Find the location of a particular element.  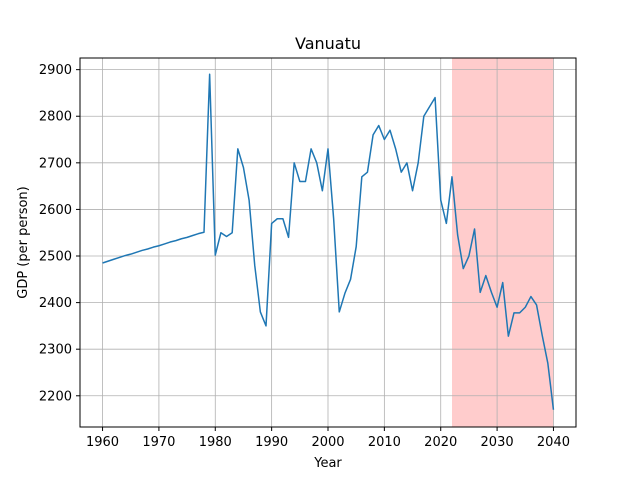

y-axis-label: GDP (per person) is located at coordinates (23, 242).